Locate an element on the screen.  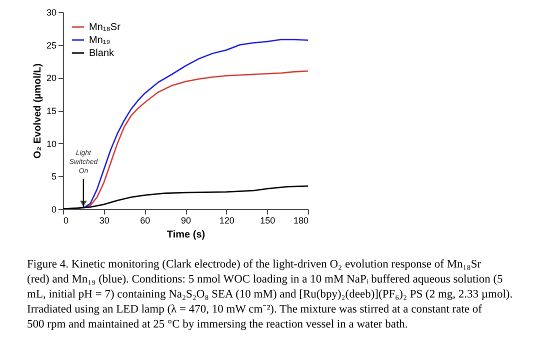
y-tick-label: 0 is located at coordinates (53, 209).